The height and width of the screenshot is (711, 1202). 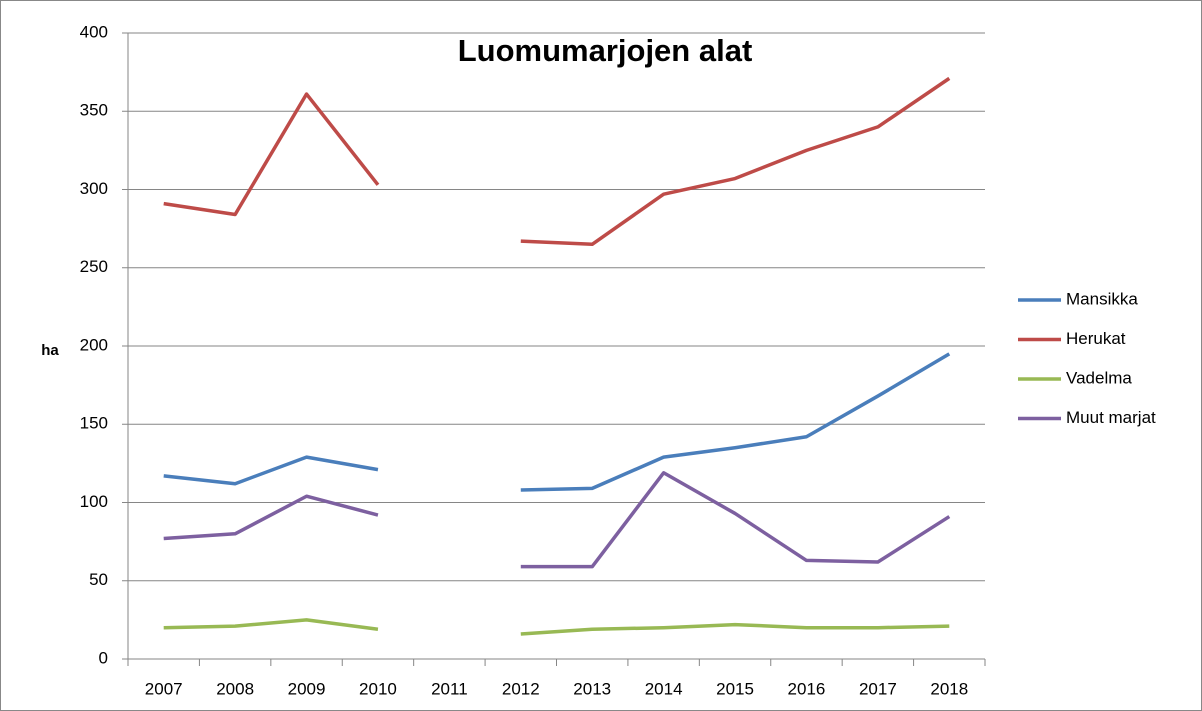 What do you see at coordinates (94, 188) in the screenshot?
I see `y-tick-label: 300` at bounding box center [94, 188].